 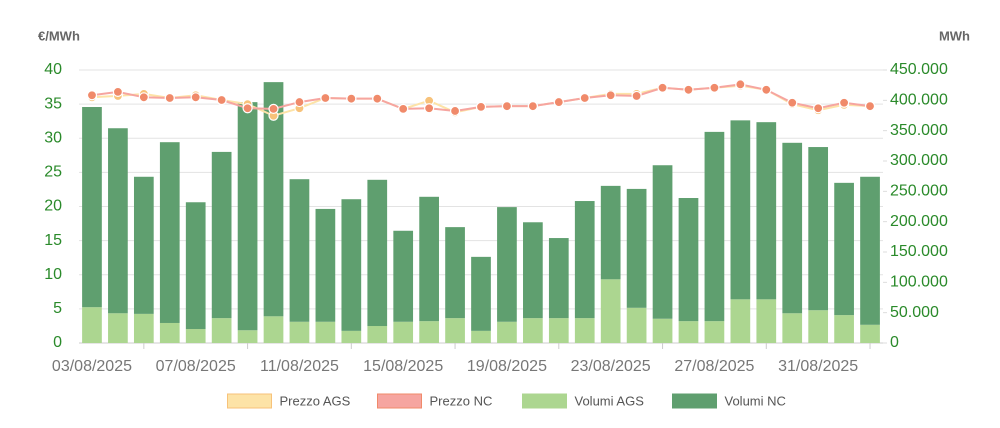 What do you see at coordinates (53, 69) in the screenshot?
I see `y-tick-label: 40` at bounding box center [53, 69].